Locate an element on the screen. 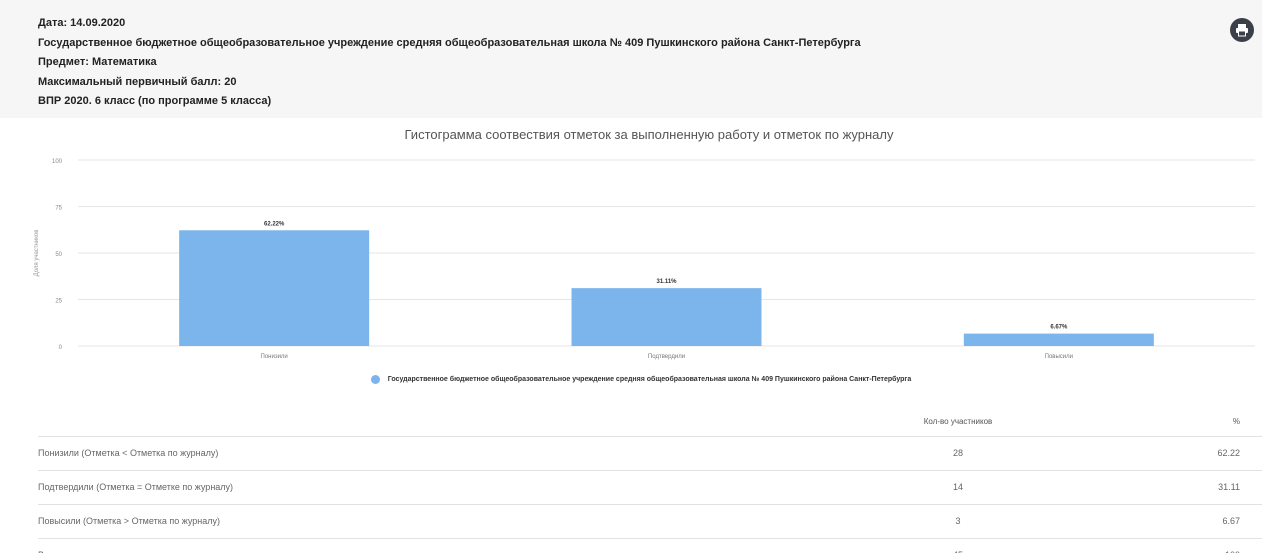 The width and height of the screenshot is (1262, 553). header-cell-count: Кол-во участников is located at coordinates (958, 422).